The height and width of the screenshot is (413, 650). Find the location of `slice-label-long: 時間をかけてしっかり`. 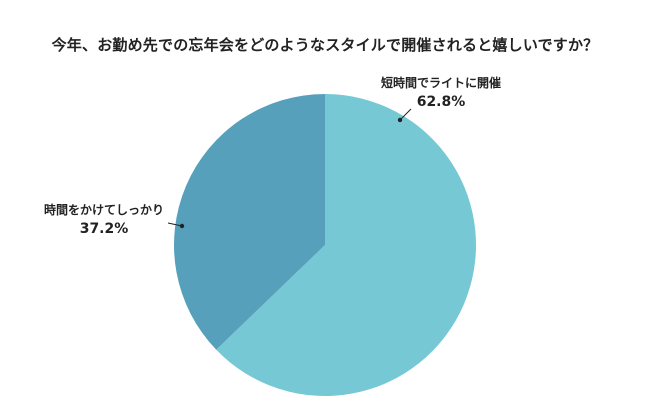

slice-label-long: 時間をかけてしっかり is located at coordinates (104, 209).